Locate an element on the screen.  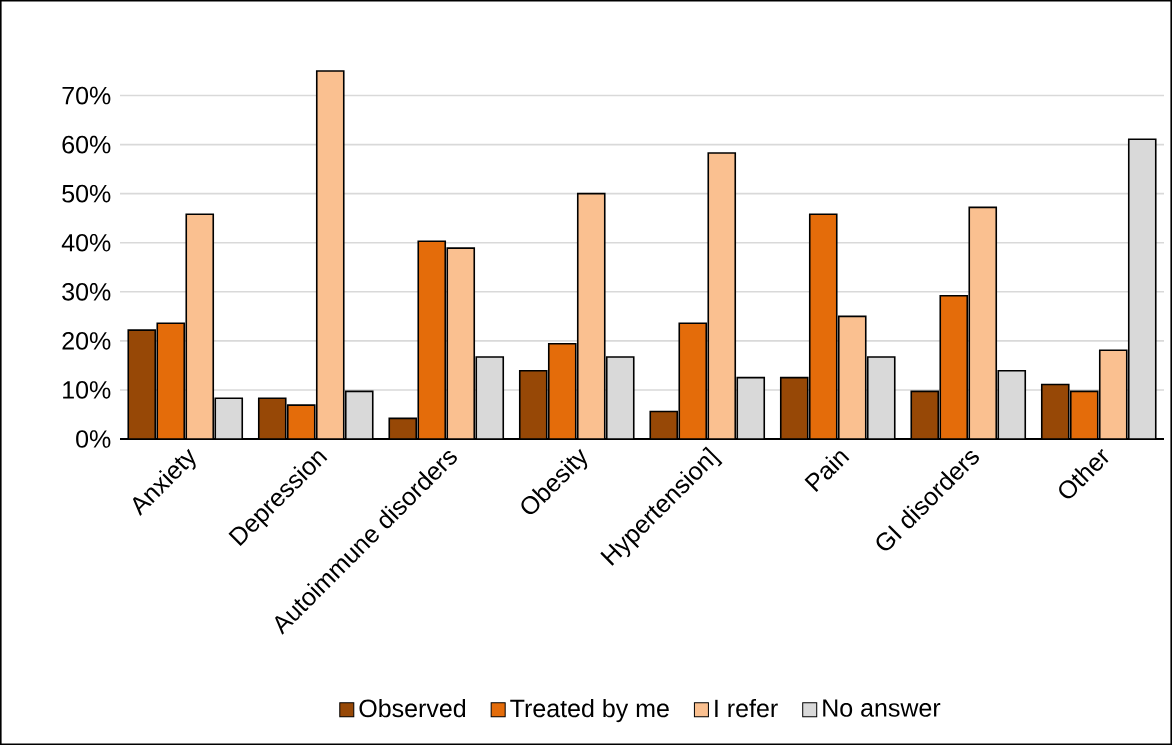
y-tick-label: 0% is located at coordinates (93, 439).